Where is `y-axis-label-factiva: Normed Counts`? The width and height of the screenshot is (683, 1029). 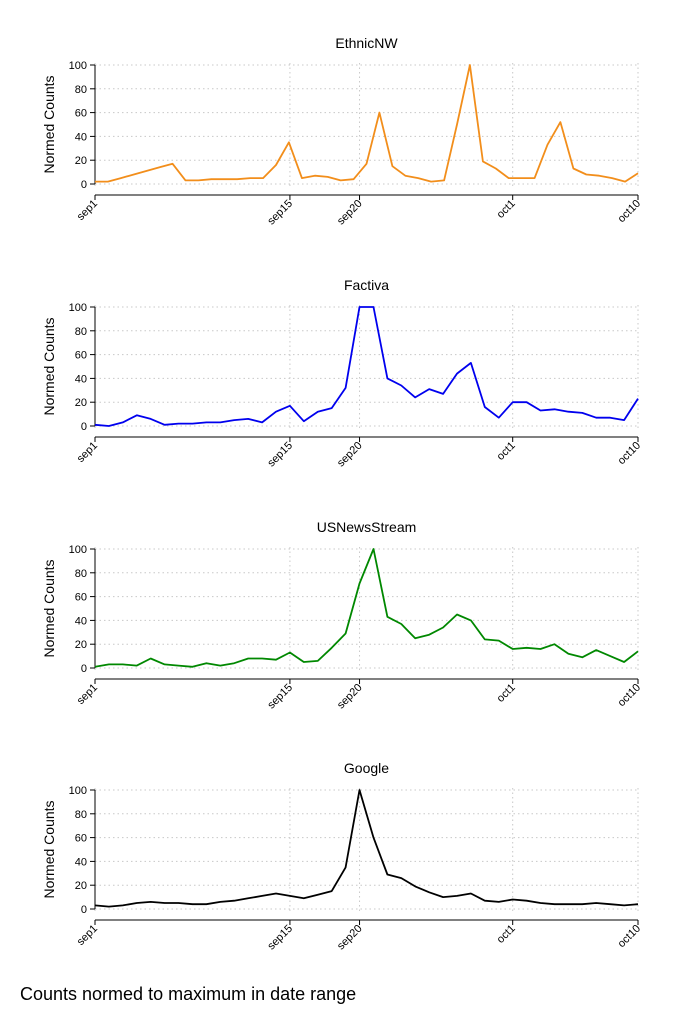
y-axis-label-factiva: Normed Counts is located at coordinates (49, 366).